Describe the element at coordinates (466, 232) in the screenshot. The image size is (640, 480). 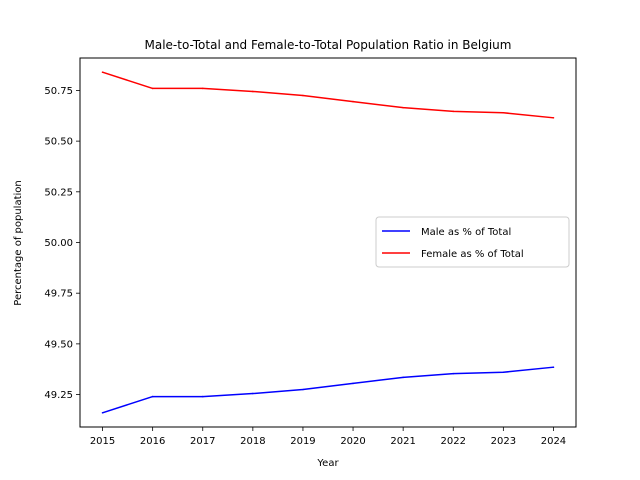
I see `legend-entry: Male as % of Total` at that location.